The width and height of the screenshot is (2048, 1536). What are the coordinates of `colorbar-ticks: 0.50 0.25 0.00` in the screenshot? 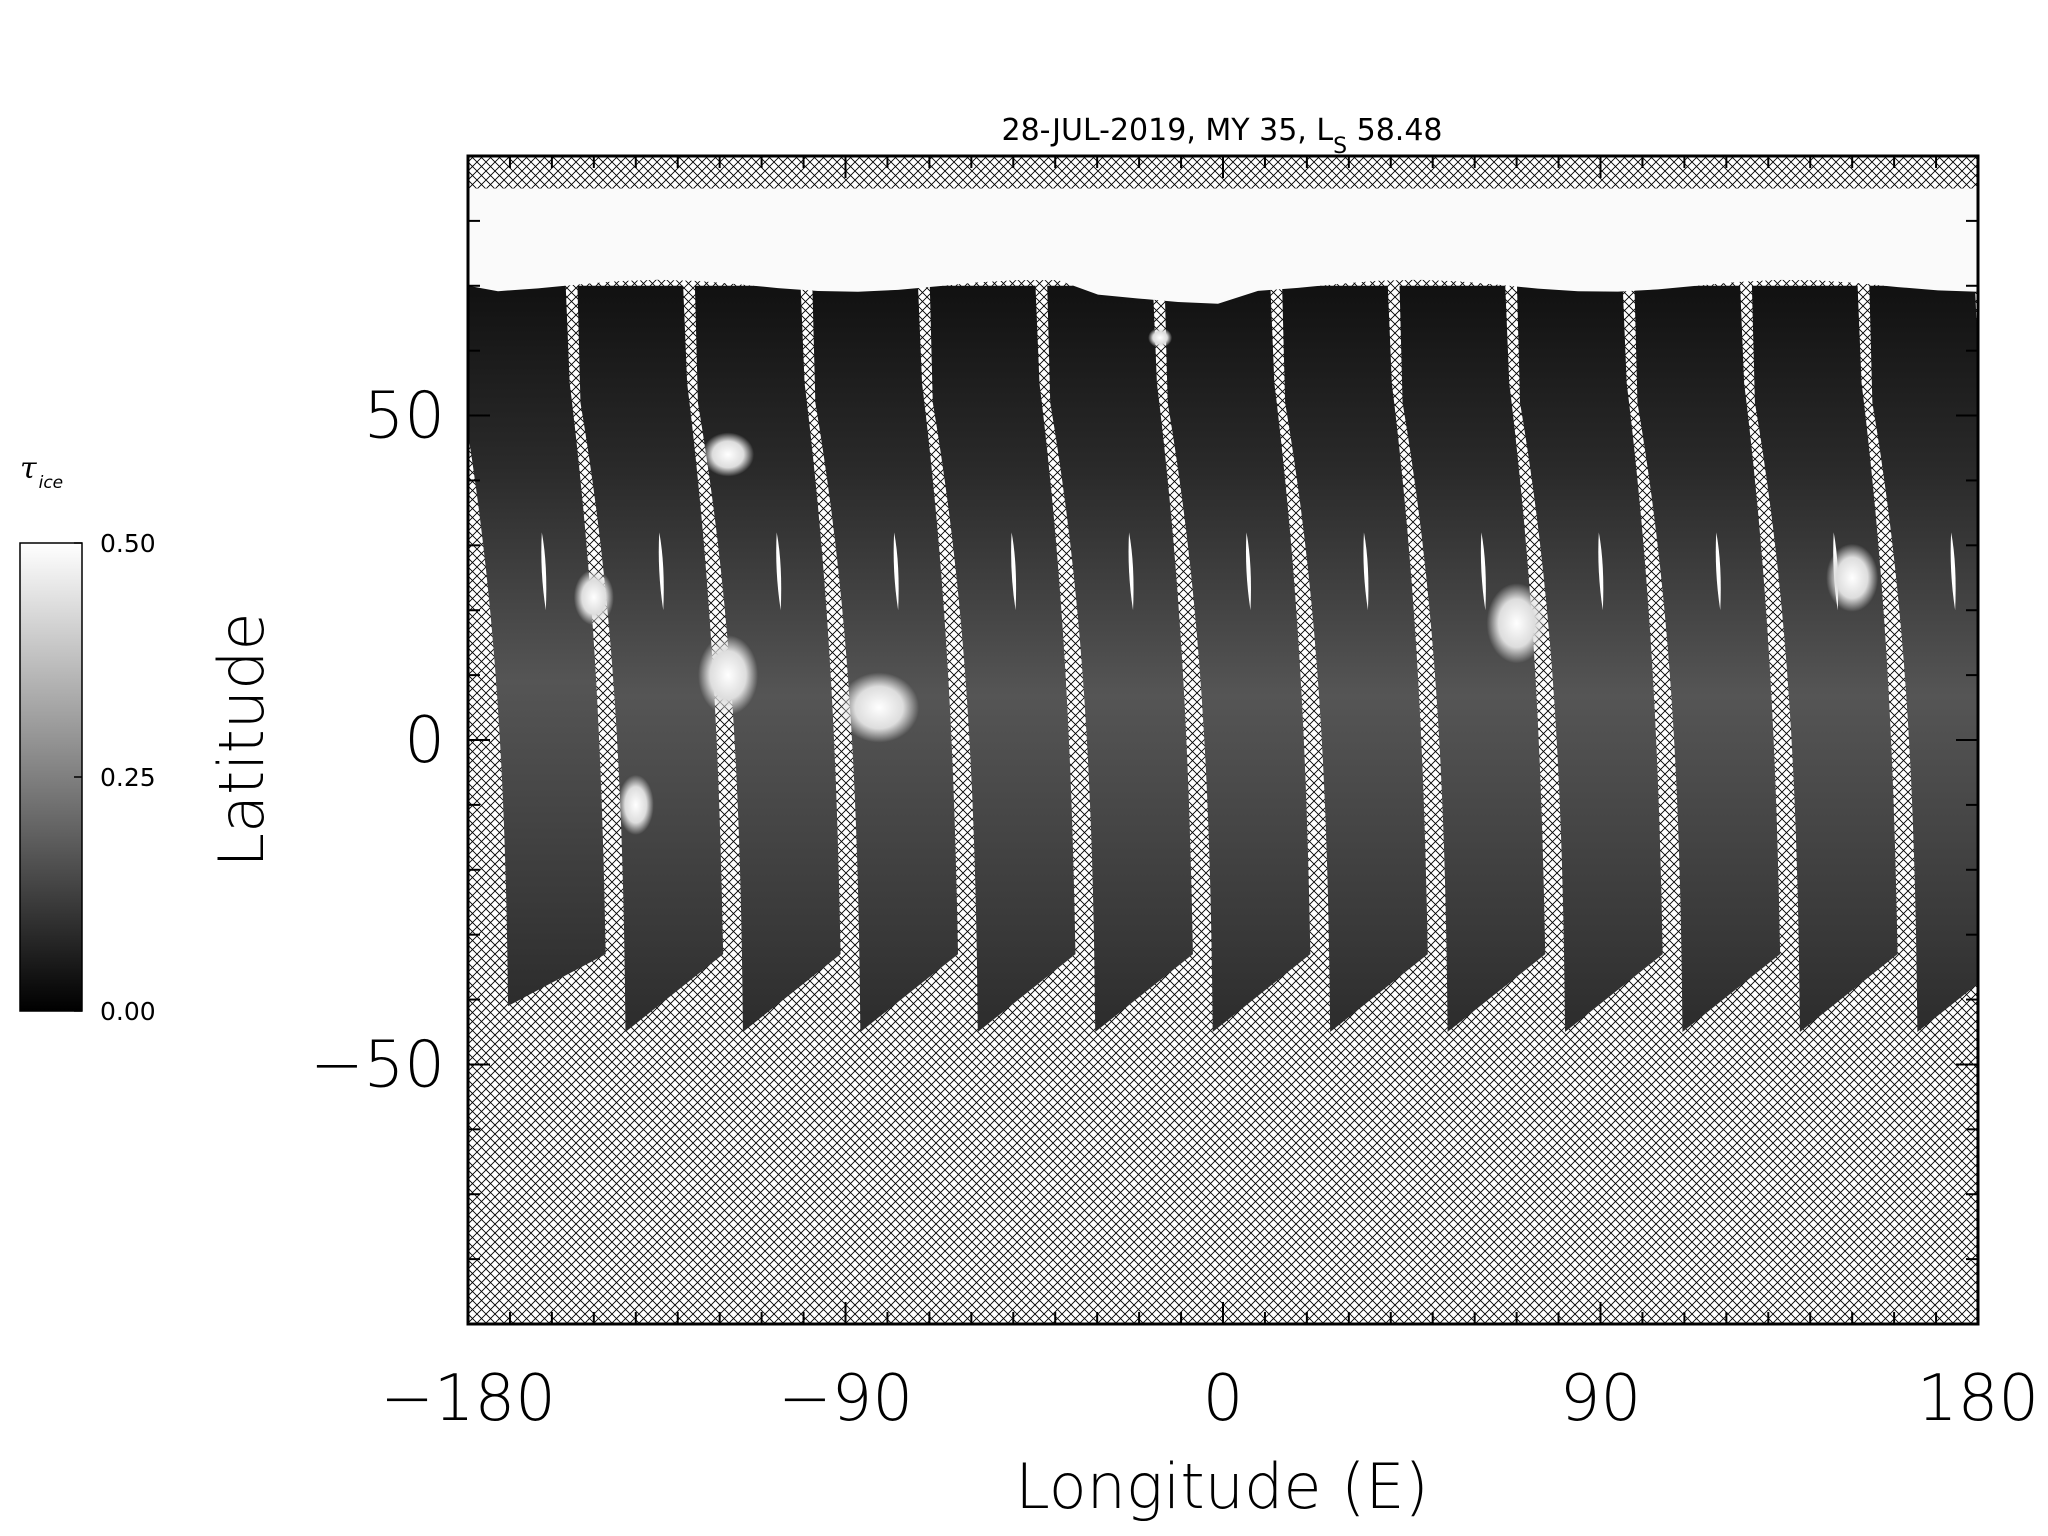 It's located at (115, 777).